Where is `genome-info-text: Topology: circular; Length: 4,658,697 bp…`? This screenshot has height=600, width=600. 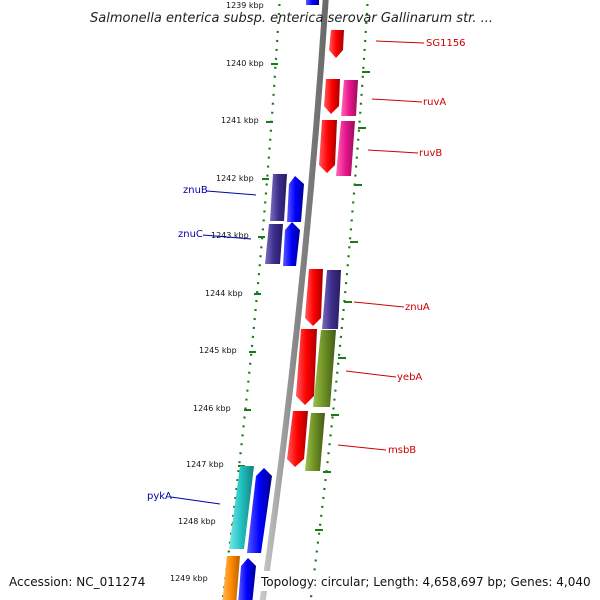
genome-info-text: Topology: circular; Length: 4,658,697 bp… is located at coordinates (425, 582).